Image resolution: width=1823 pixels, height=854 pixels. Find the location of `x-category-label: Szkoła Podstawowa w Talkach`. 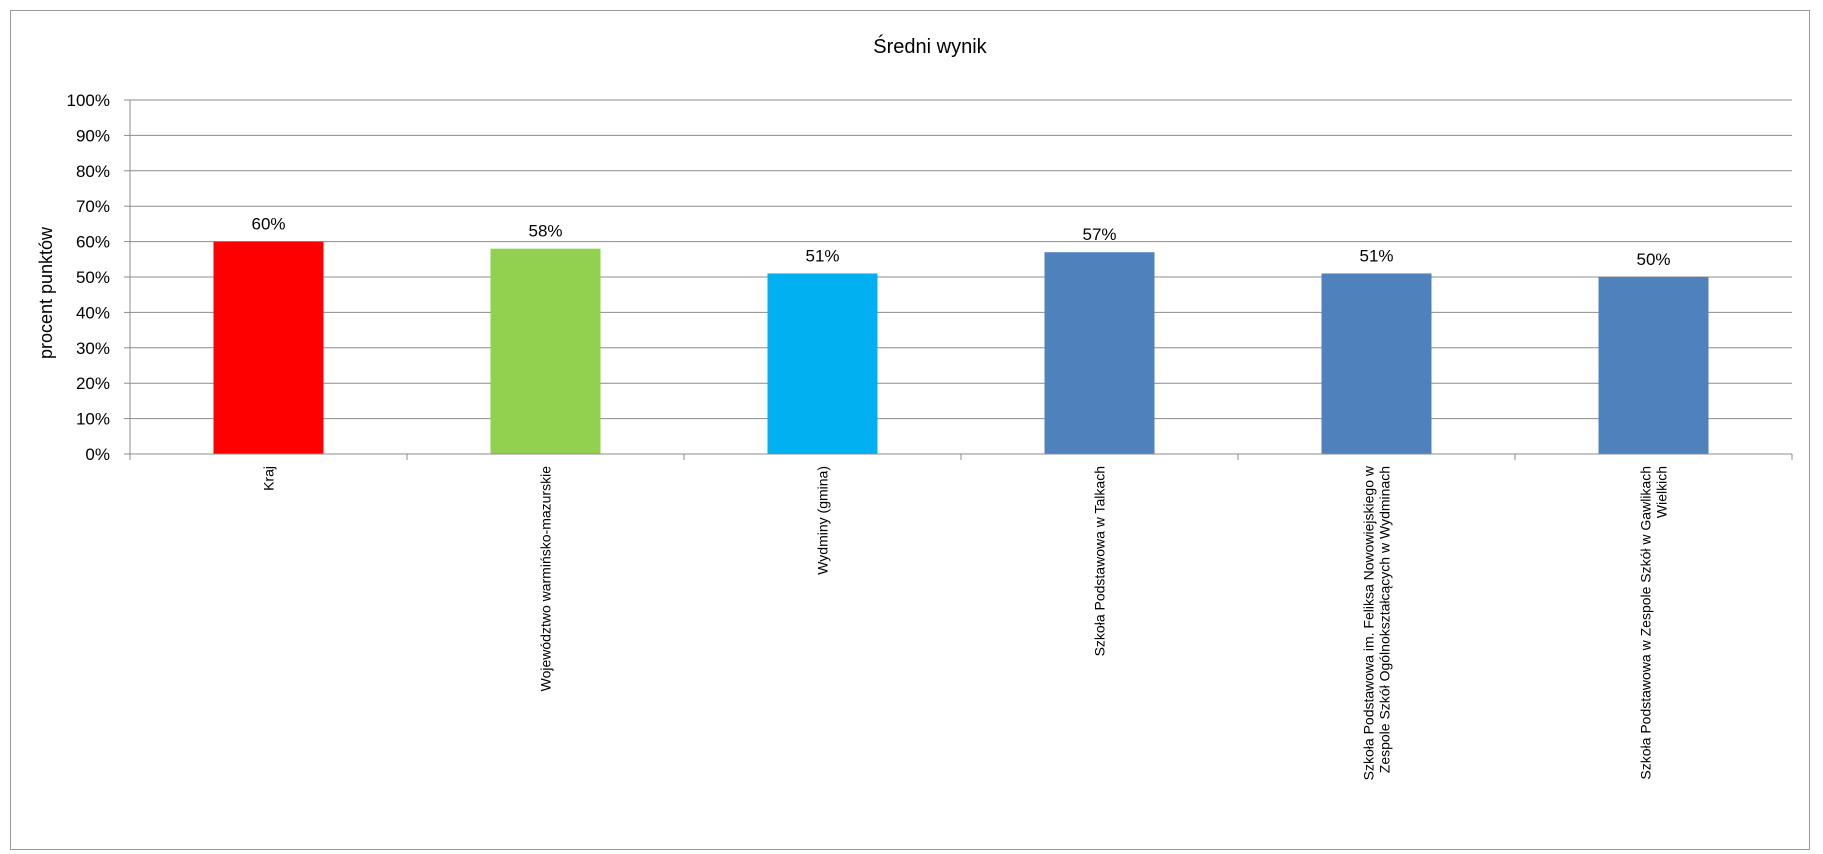

x-category-label: Szkoła Podstawowa w Talkach is located at coordinates (1100, 561).